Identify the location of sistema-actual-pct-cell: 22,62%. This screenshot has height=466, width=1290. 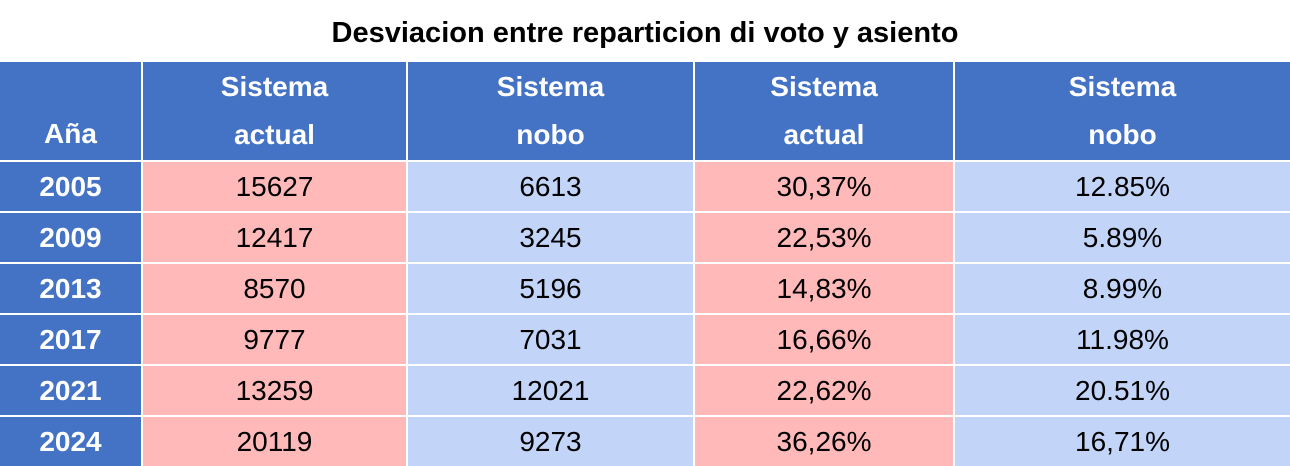
(824, 390).